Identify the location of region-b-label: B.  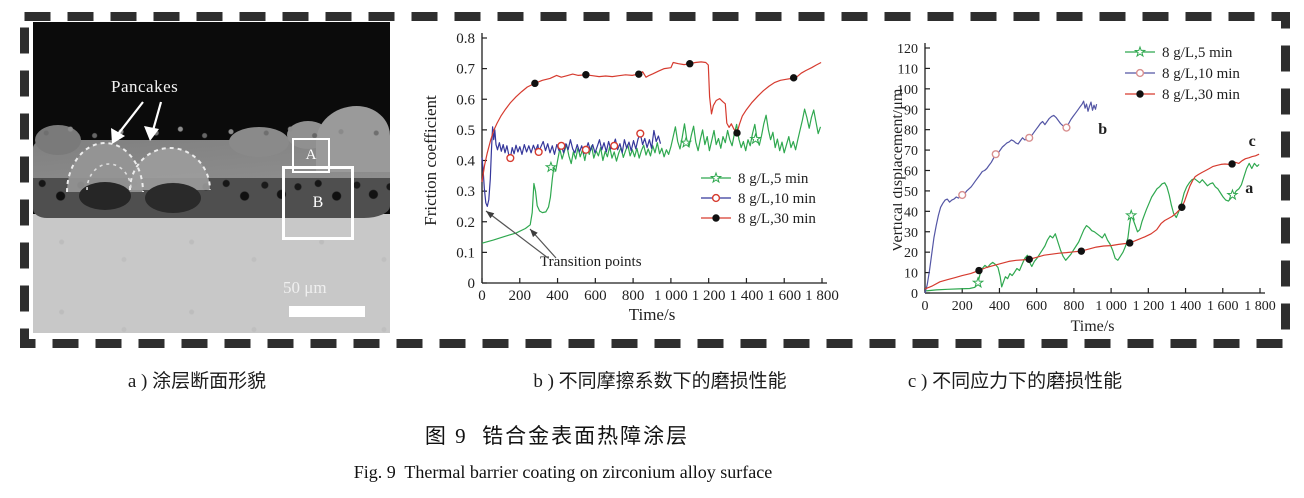
(318, 202).